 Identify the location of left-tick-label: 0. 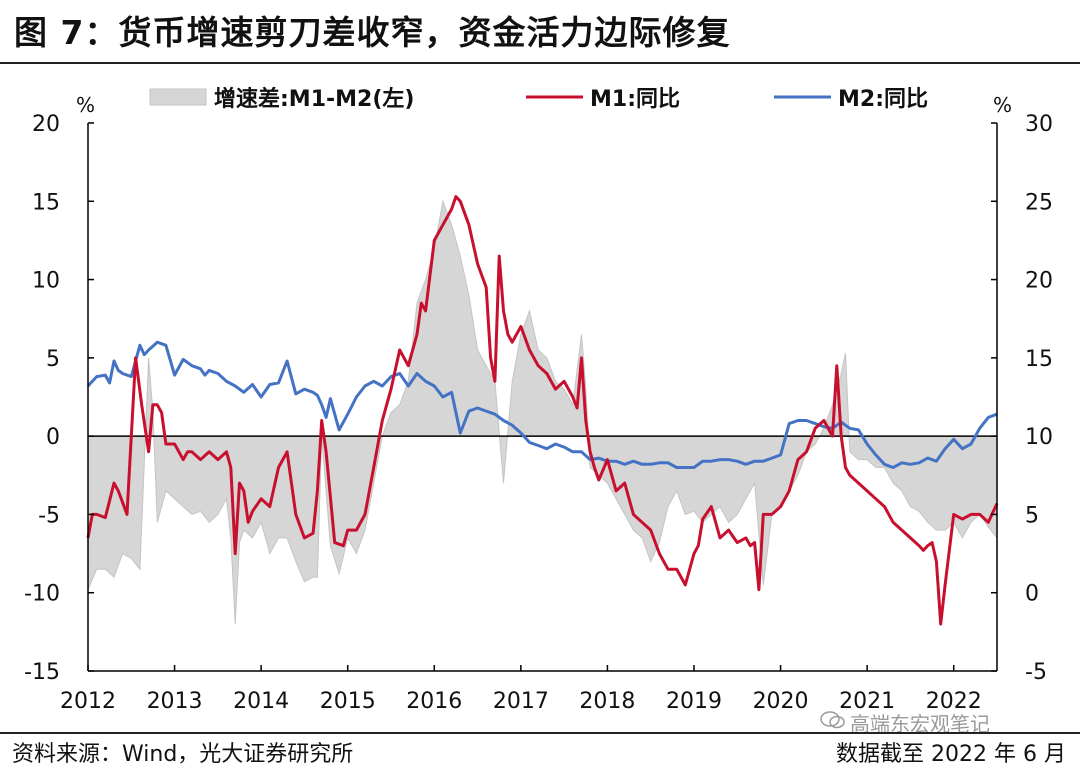
(53, 437).